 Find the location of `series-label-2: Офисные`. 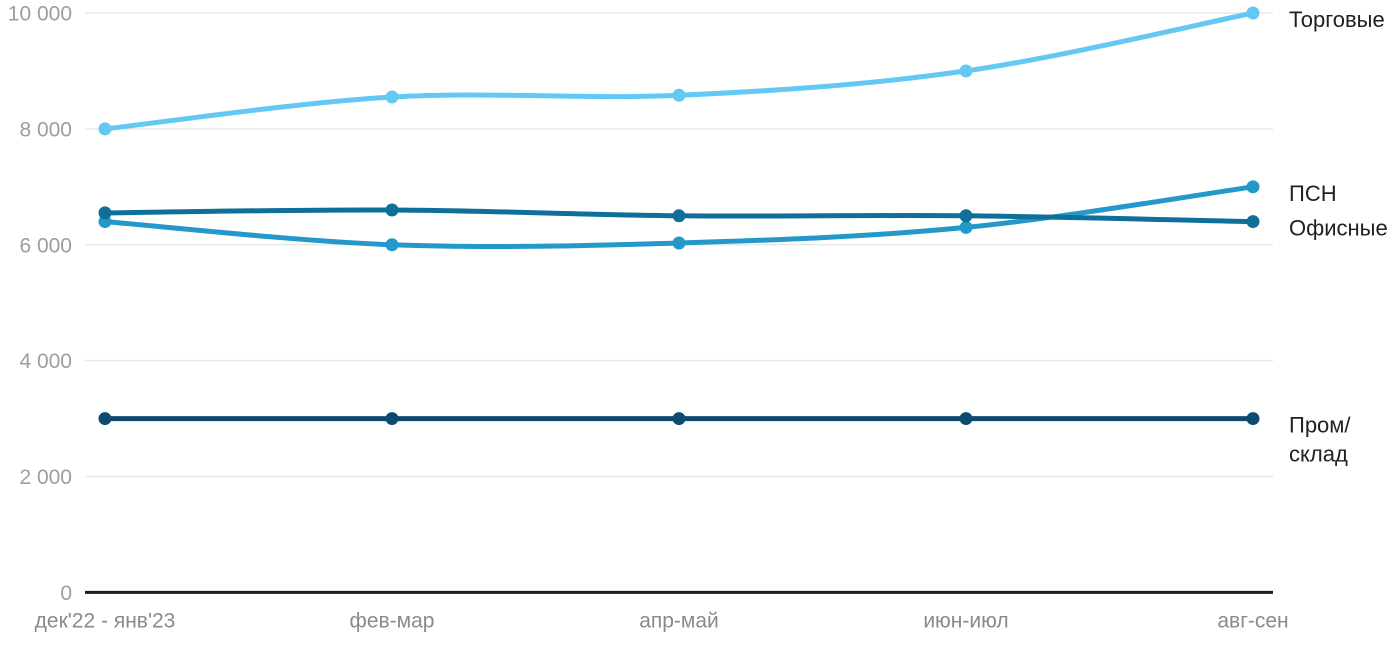

series-label-2: Офисные is located at coordinates (1338, 228).